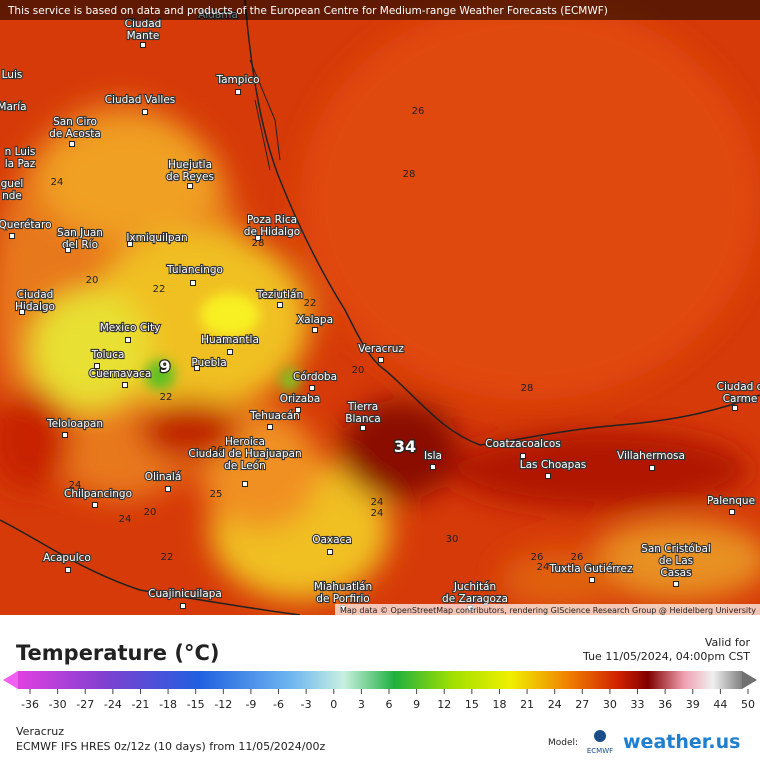 This screenshot has width=760, height=760. What do you see at coordinates (245, 442) in the screenshot?
I see `city-name: Heroica` at bounding box center [245, 442].